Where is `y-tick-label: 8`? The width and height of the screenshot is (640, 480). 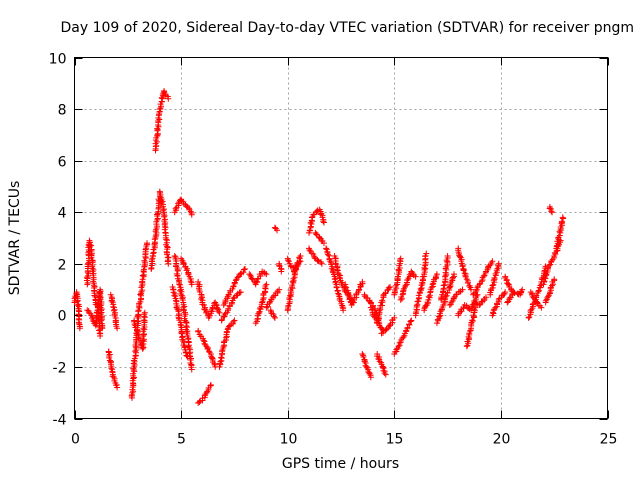
y-tick-label: 8 is located at coordinates (62, 111).